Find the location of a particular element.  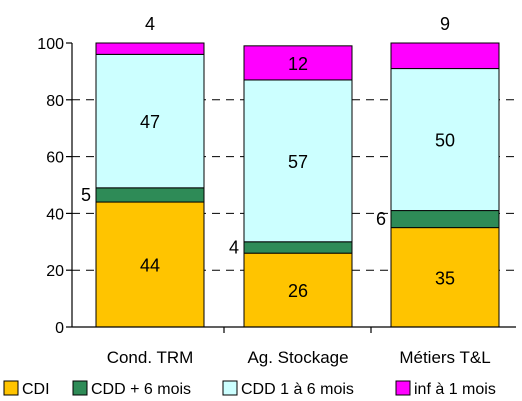

y-tick-label-80: 80 is located at coordinates (55, 101).